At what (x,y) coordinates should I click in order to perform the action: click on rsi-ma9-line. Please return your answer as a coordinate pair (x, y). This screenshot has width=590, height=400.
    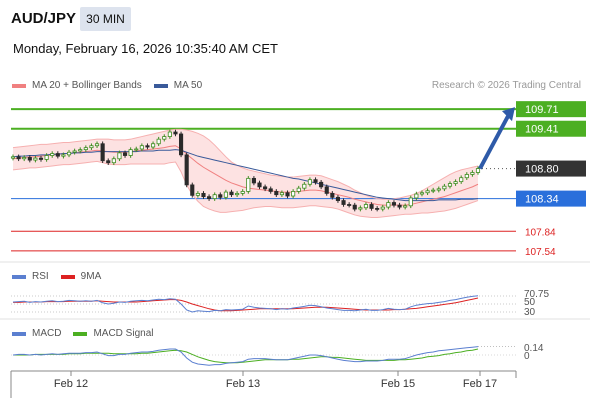
    Looking at the image, I should click on (246, 304).